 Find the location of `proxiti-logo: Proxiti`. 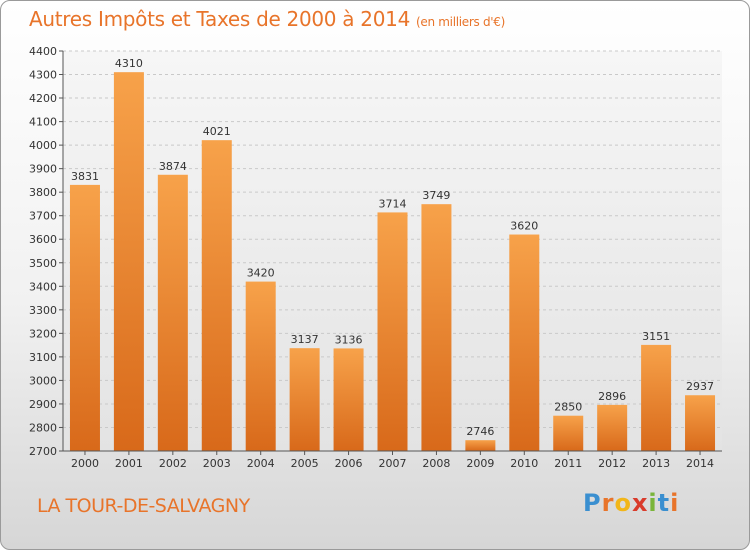

proxiti-logo: Proxiti is located at coordinates (631, 503).